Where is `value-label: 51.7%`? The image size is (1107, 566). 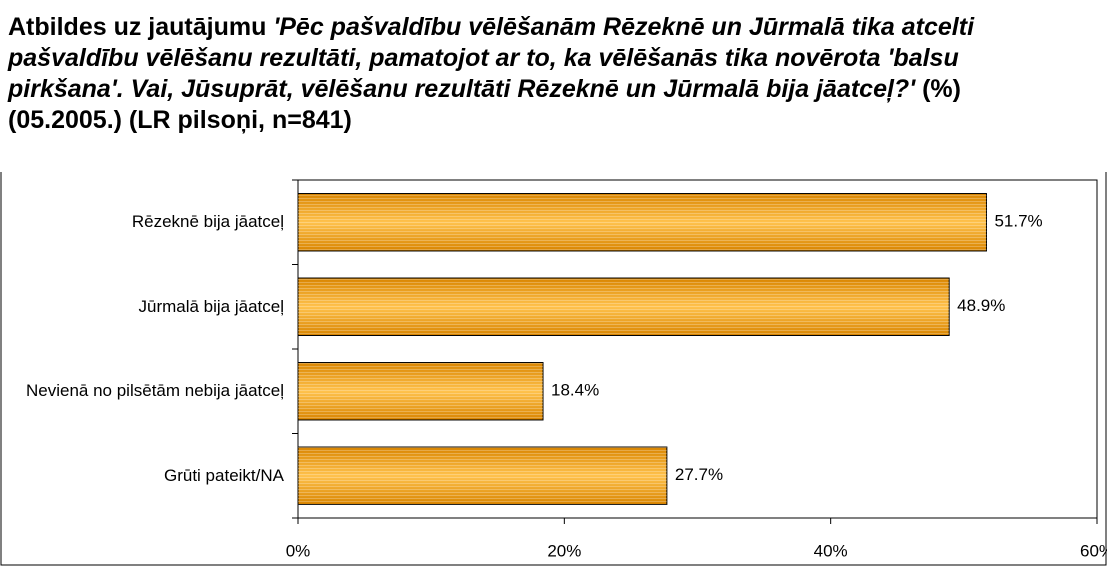 value-label: 51.7% is located at coordinates (1018, 221).